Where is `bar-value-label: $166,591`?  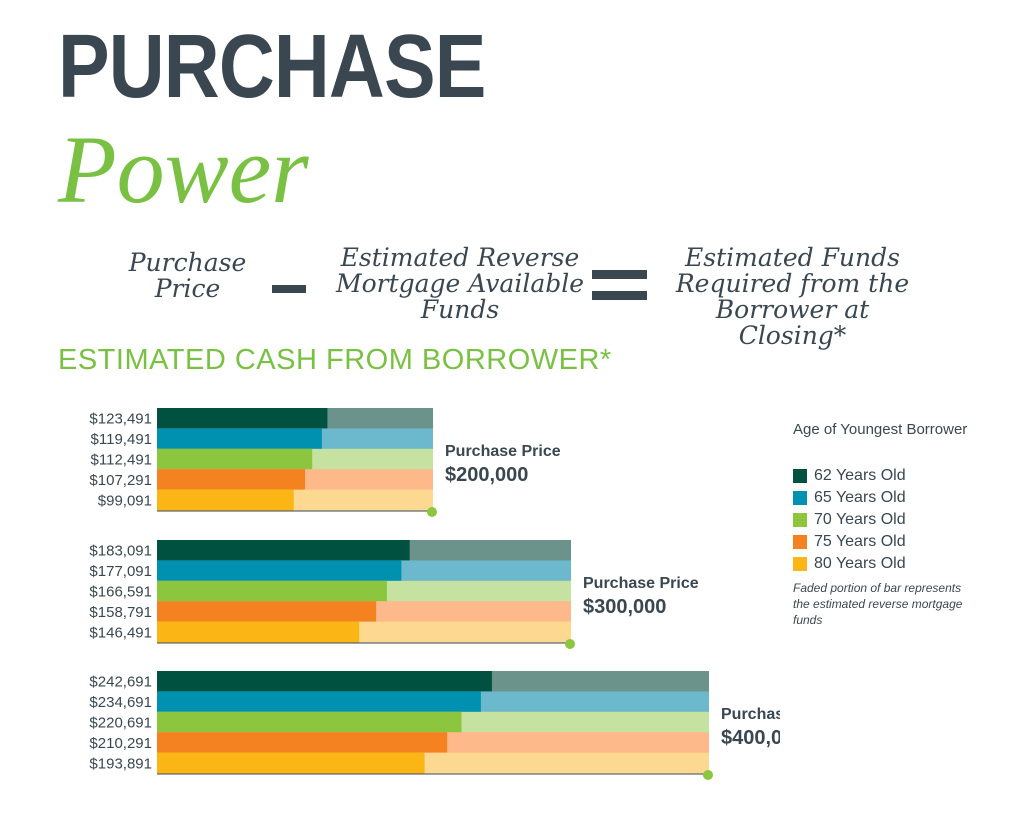 bar-value-label: $166,591 is located at coordinates (120, 592).